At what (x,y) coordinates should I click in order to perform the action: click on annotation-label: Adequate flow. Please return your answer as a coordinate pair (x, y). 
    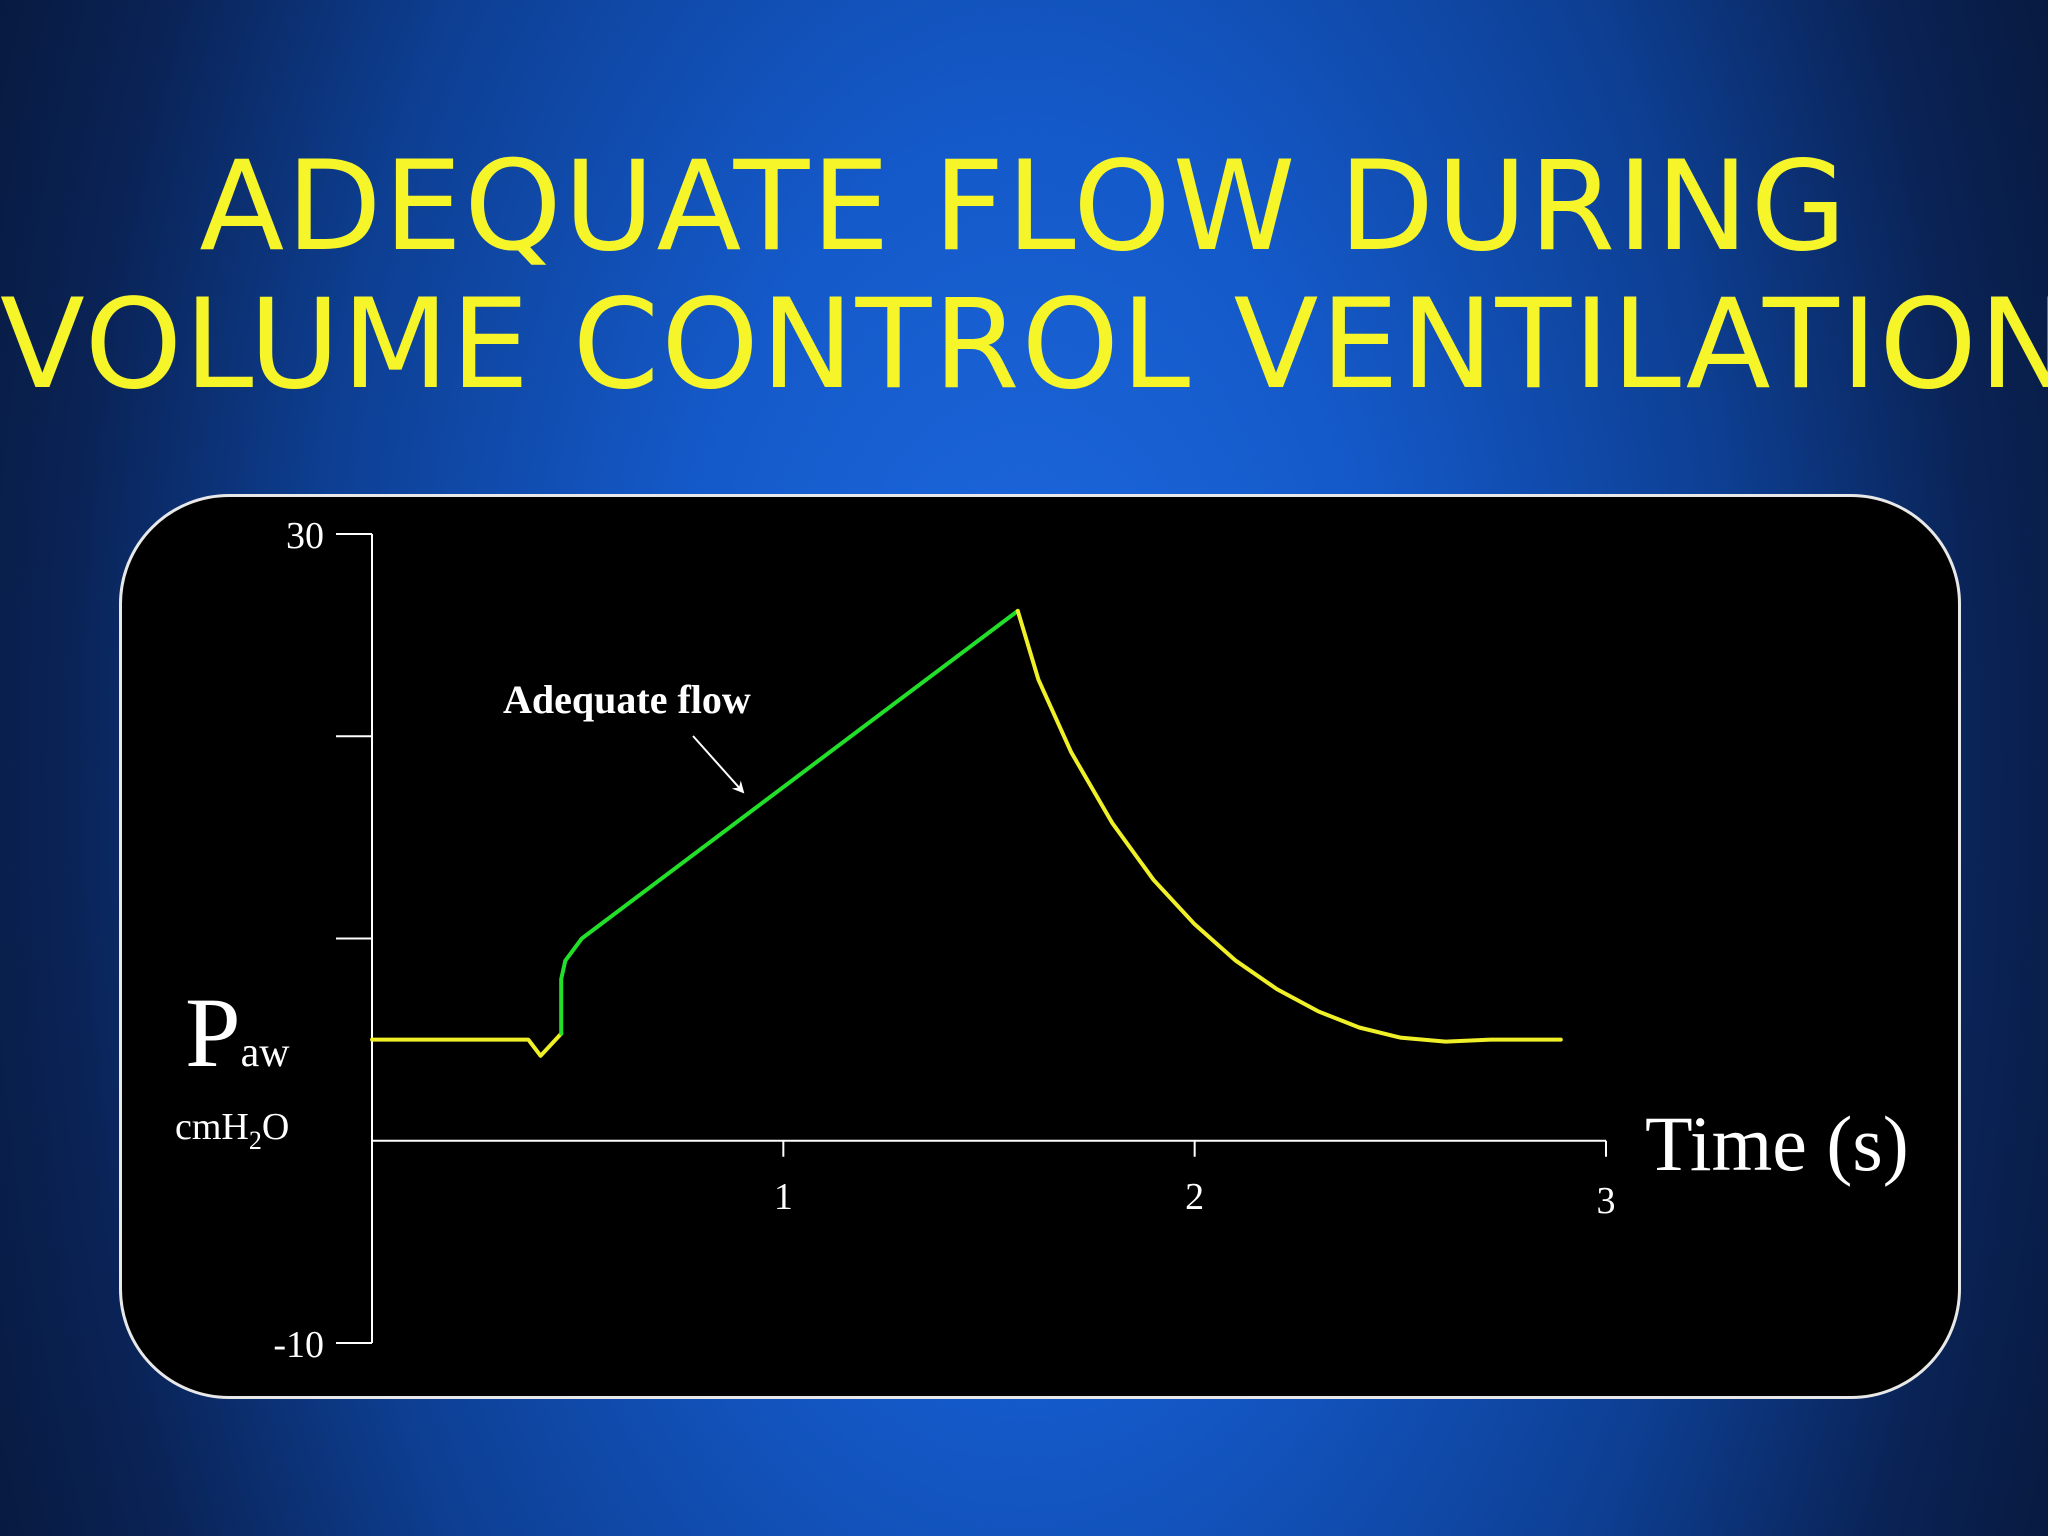
    Looking at the image, I should click on (627, 699).